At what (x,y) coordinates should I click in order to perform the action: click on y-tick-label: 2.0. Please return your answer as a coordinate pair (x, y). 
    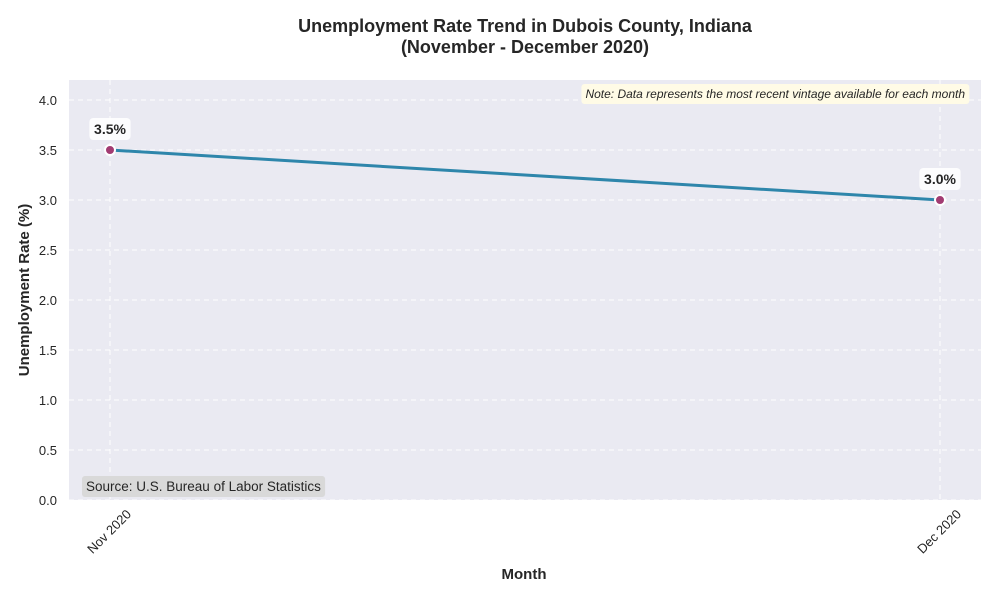
    Looking at the image, I should click on (48, 300).